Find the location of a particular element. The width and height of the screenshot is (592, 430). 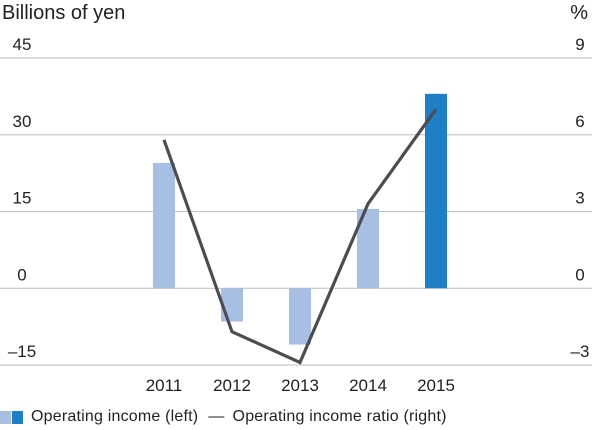

right-tick-label: 6 is located at coordinates (579, 121).